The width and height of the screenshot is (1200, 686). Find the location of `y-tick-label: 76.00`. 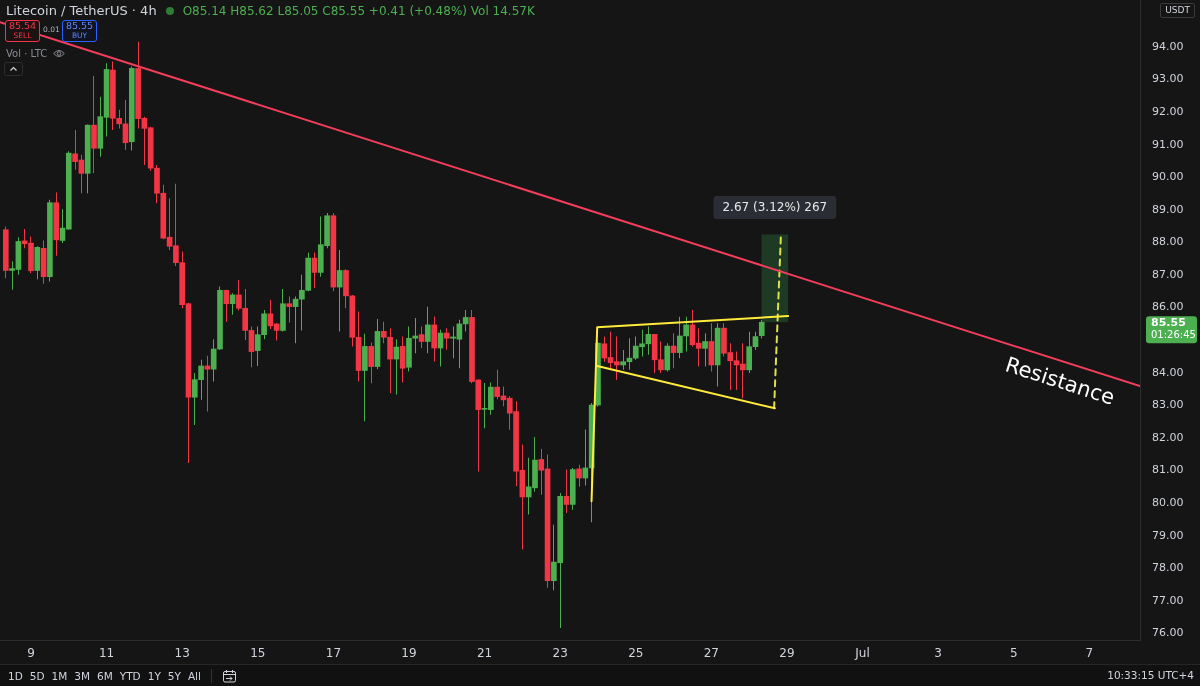

y-tick-label: 76.00 is located at coordinates (1168, 633).